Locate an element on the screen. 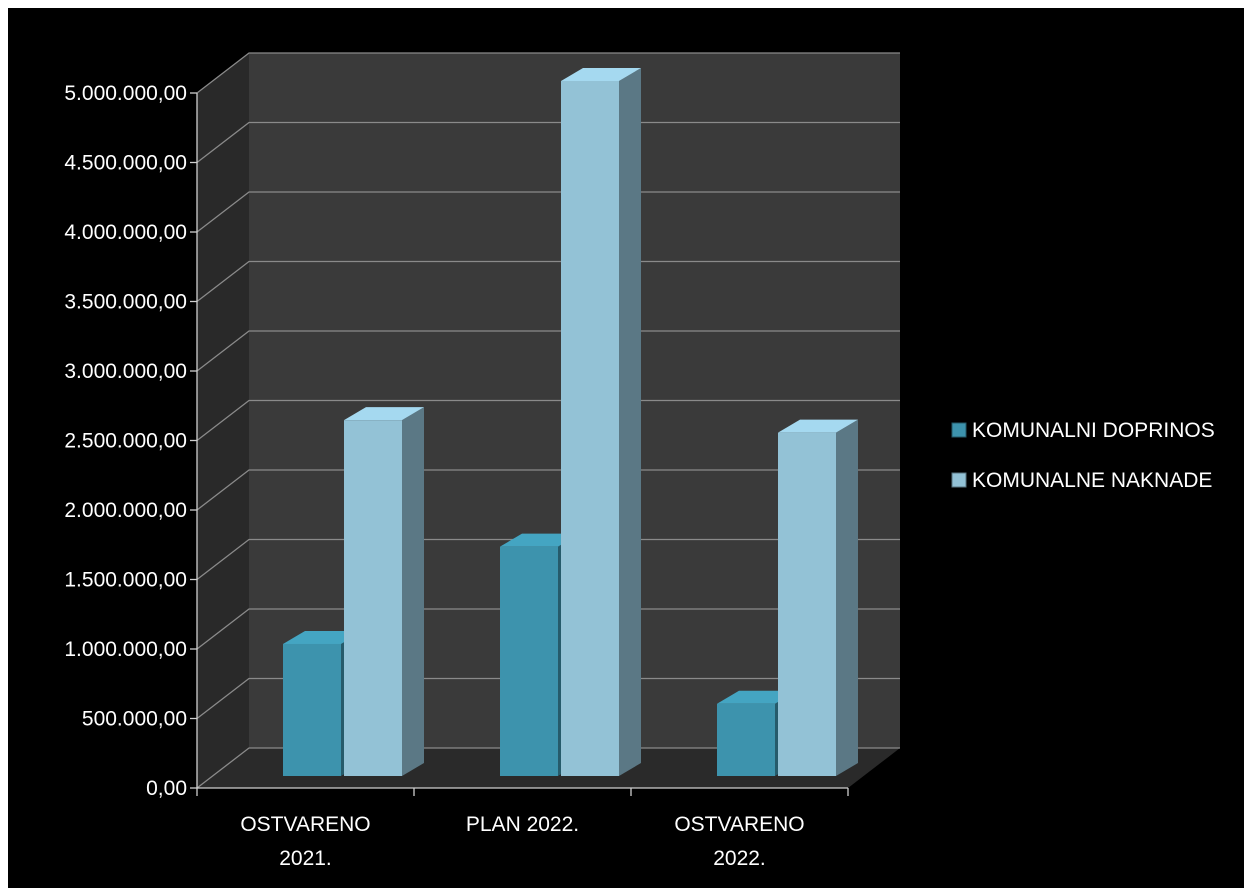  y-tick-label: 2.000.000,00 is located at coordinates (125, 510).